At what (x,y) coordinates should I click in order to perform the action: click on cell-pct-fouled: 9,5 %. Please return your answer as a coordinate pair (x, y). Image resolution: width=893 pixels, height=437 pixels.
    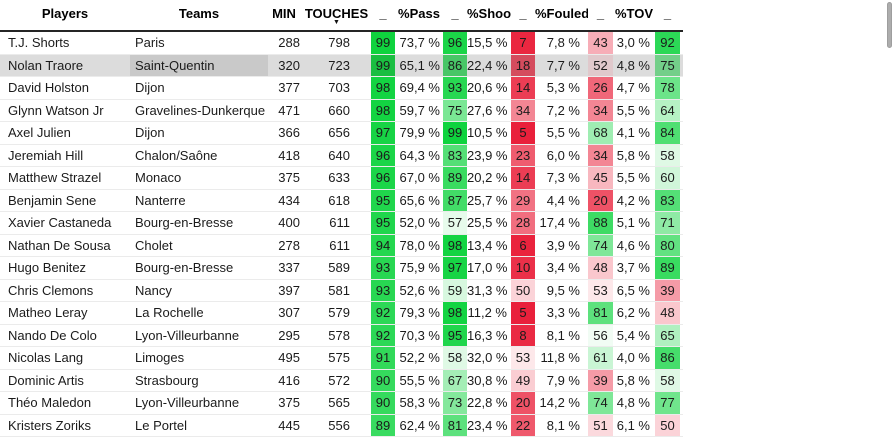
    Looking at the image, I should click on (563, 290).